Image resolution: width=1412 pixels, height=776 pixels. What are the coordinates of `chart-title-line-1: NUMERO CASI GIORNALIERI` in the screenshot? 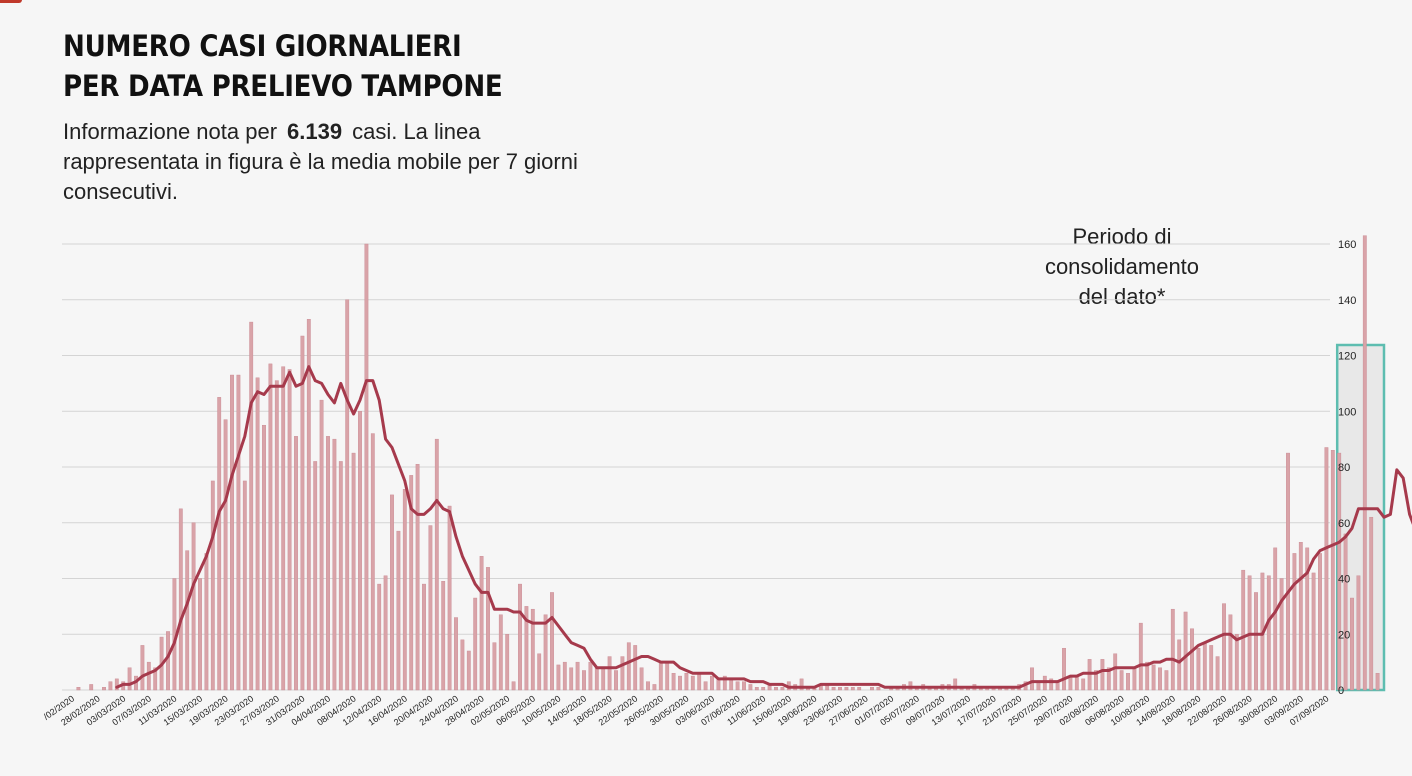 It's located at (262, 46).